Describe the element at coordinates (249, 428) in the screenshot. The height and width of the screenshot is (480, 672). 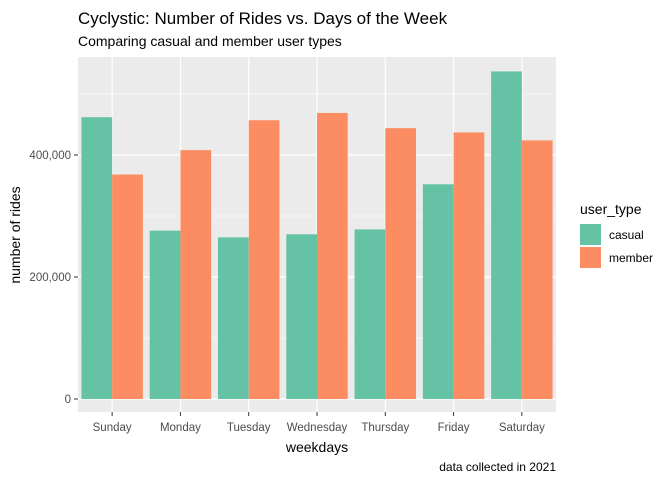
I see `x-tick-label-tuesday: Tuesday` at that location.